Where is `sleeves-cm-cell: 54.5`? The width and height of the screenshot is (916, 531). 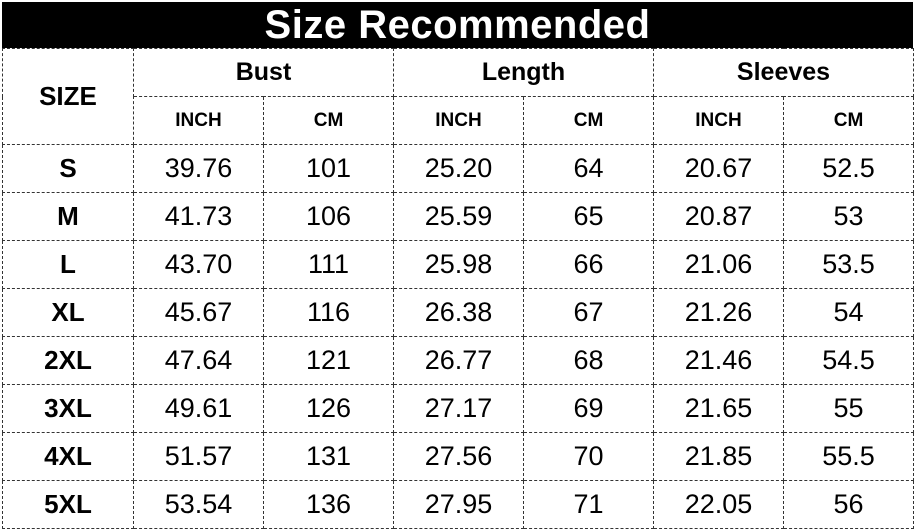 sleeves-cm-cell: 54.5 is located at coordinates (848, 360).